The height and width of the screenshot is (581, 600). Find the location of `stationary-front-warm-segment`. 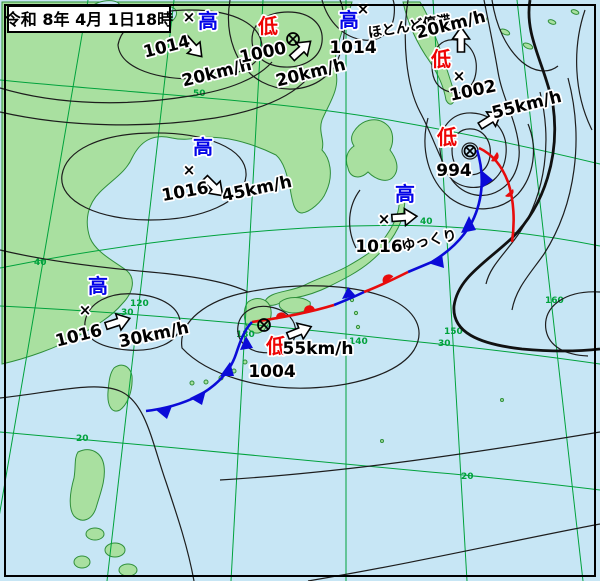

stationary-front-warm-segment is located at coordinates (386, 282).